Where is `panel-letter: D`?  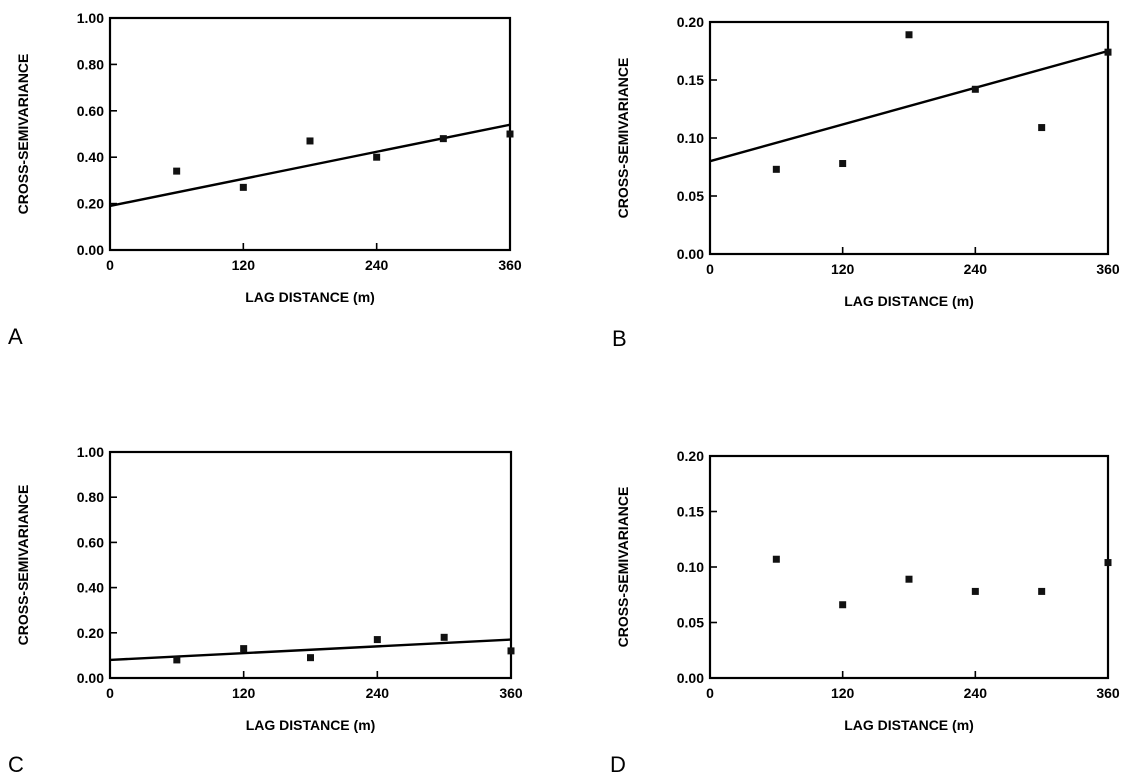 panel-letter: D is located at coordinates (618, 762).